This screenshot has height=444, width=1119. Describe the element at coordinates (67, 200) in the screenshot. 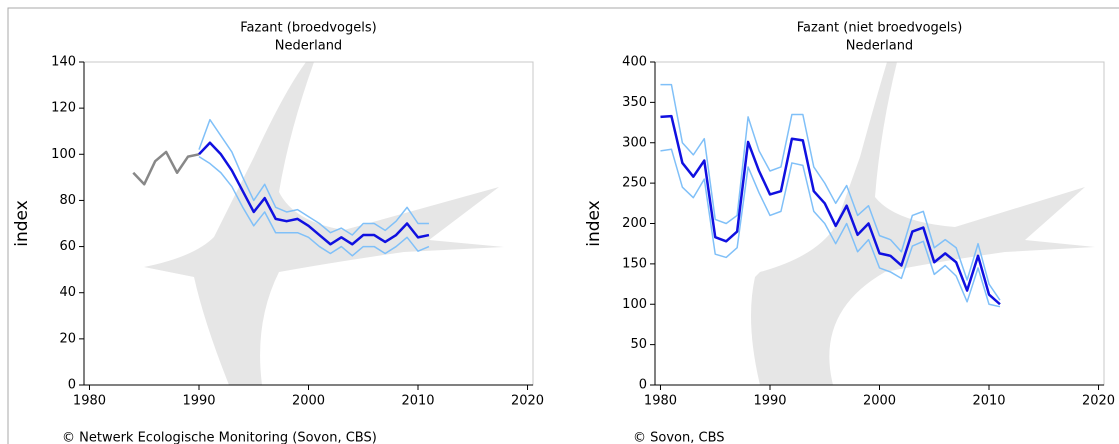

I see `y-tick-label: 80` at that location.